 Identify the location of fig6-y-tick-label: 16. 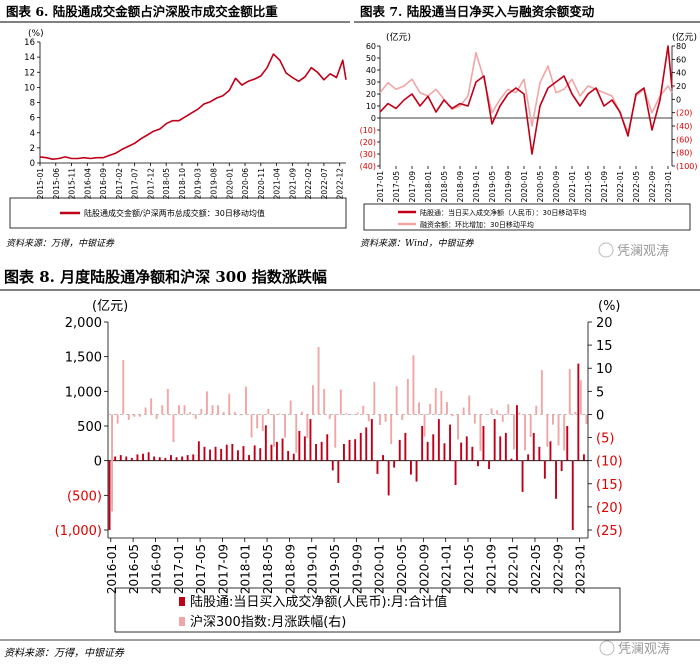
(29, 43).